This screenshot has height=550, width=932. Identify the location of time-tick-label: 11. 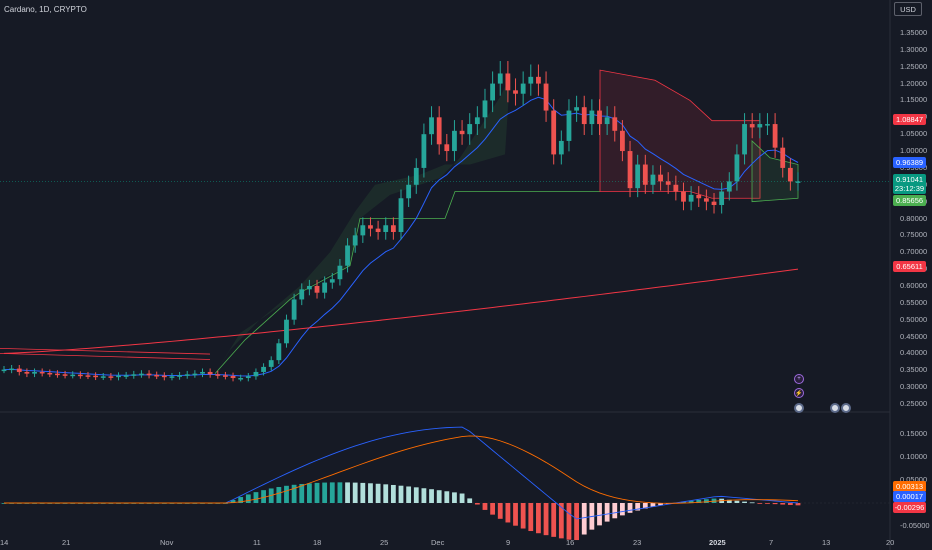
(257, 542).